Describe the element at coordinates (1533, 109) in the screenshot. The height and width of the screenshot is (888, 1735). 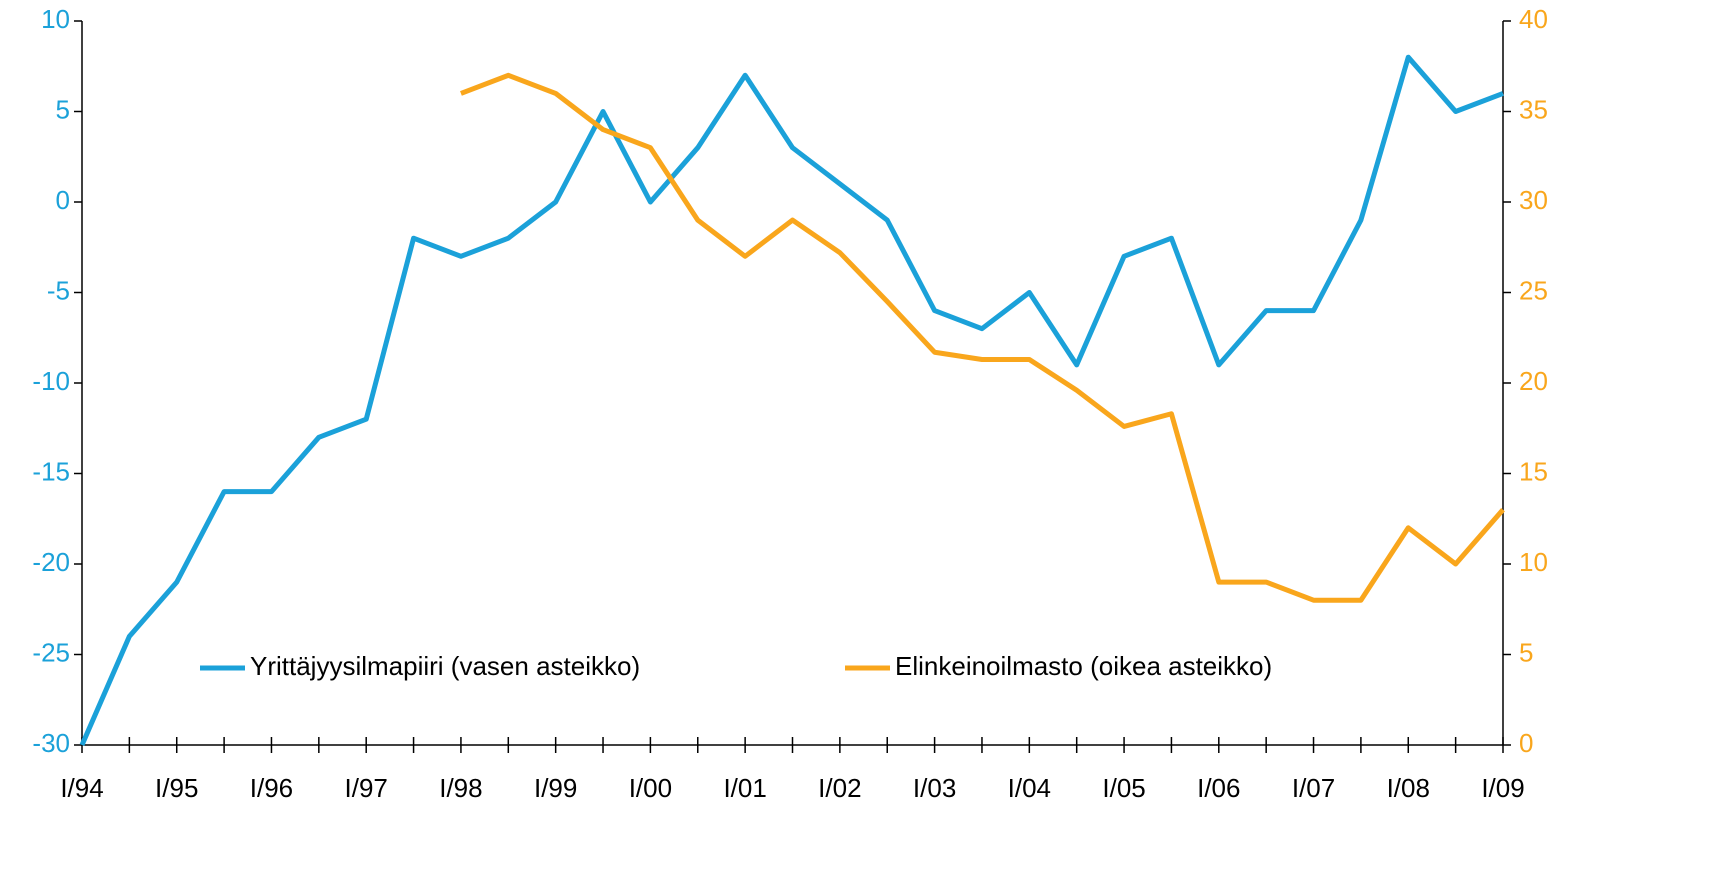
I see `y2-tick-label: 35` at that location.